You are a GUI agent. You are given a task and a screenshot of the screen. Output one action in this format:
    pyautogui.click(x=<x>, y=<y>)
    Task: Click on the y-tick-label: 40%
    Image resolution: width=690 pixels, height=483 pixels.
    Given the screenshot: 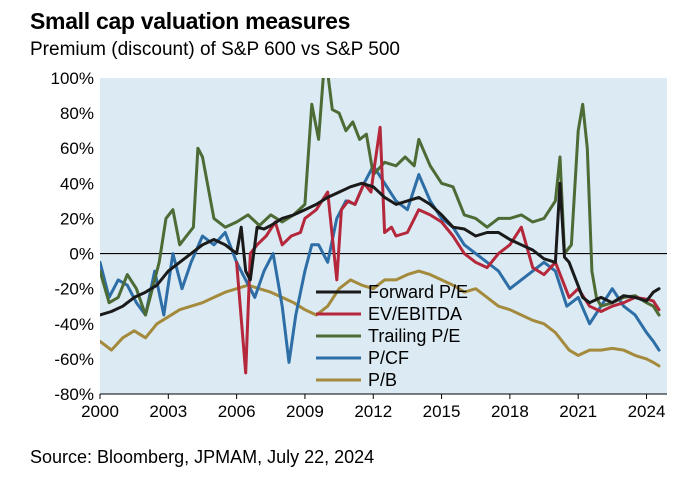 What is the action you would take?
    pyautogui.click(x=77, y=183)
    